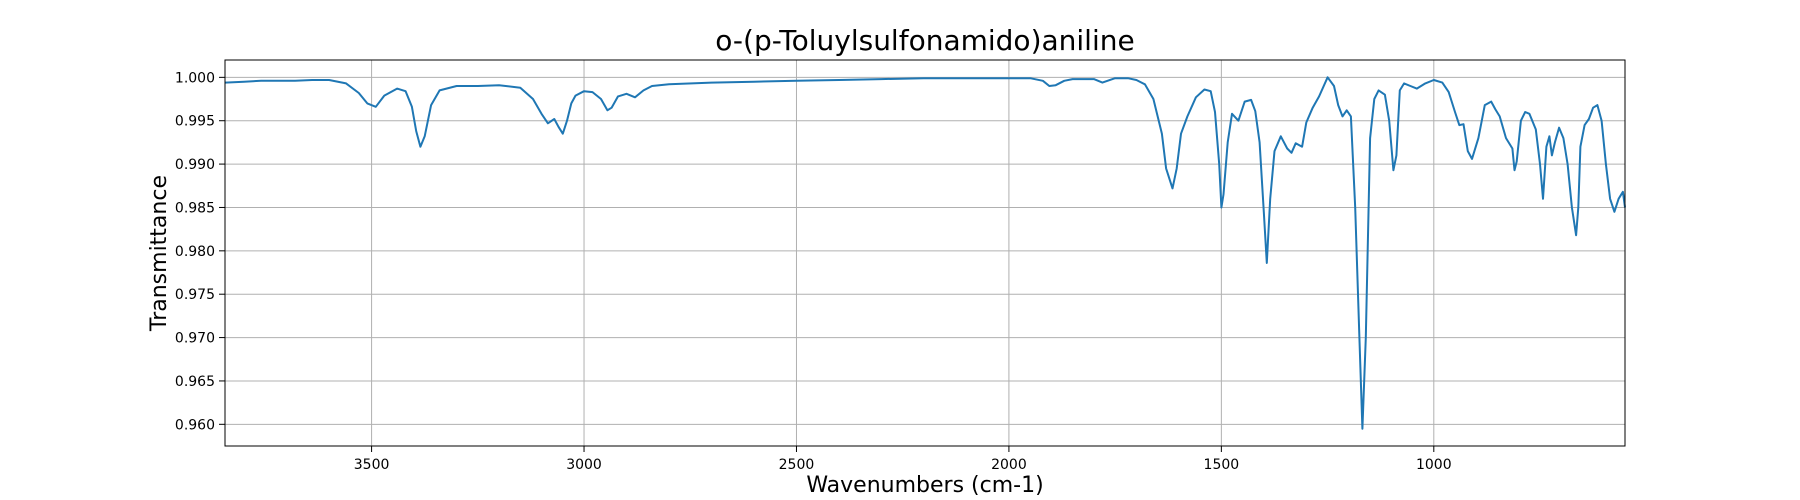  I want to click on x-axis-label: Wavenumbers (cm-1), so click(924, 485).